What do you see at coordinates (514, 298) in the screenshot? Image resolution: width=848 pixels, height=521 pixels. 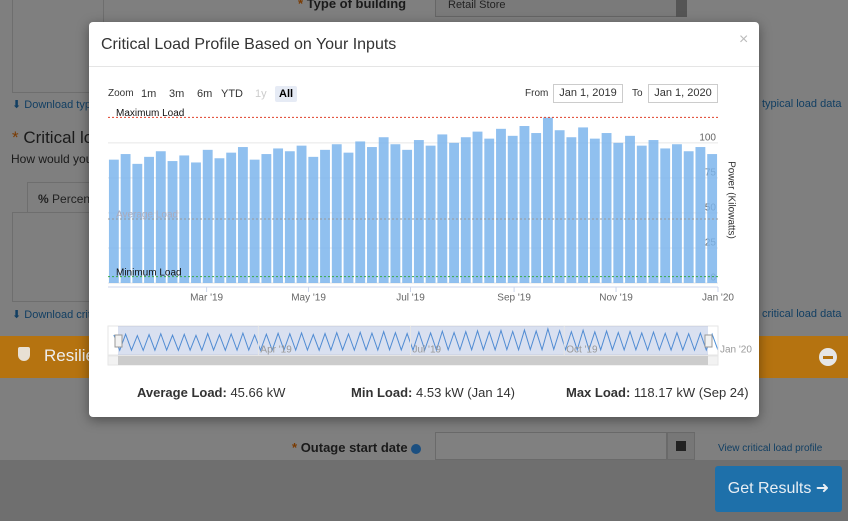 I see `x-tick-label: Sep '19` at bounding box center [514, 298].